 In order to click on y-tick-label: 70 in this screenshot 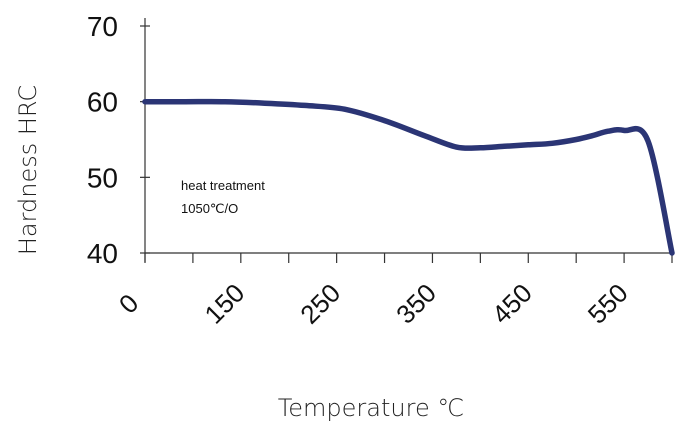, I will do `click(102, 26)`.